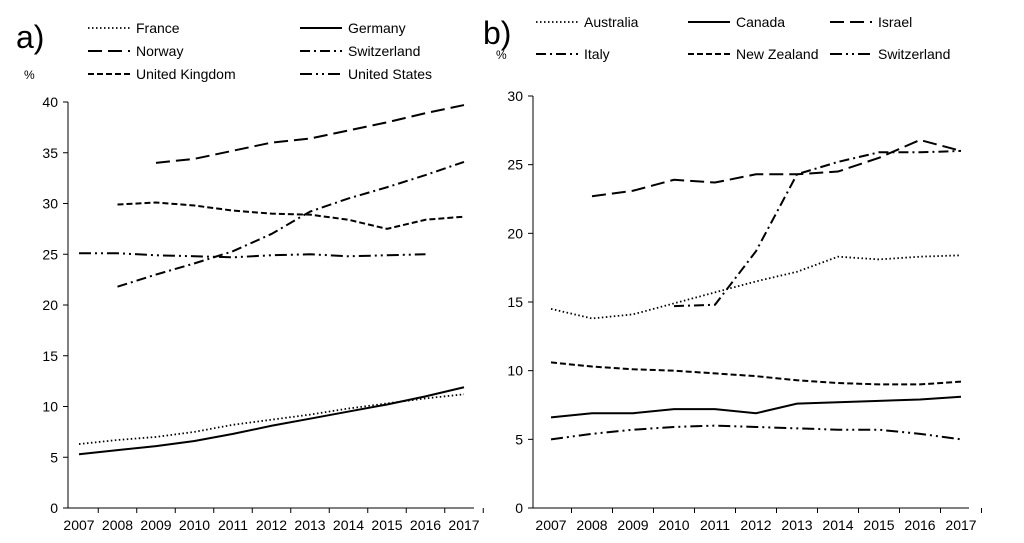 This screenshot has width=1024, height=543. Describe the element at coordinates (291, 215) in the screenshot. I see `series-line-united-kingdom` at that location.